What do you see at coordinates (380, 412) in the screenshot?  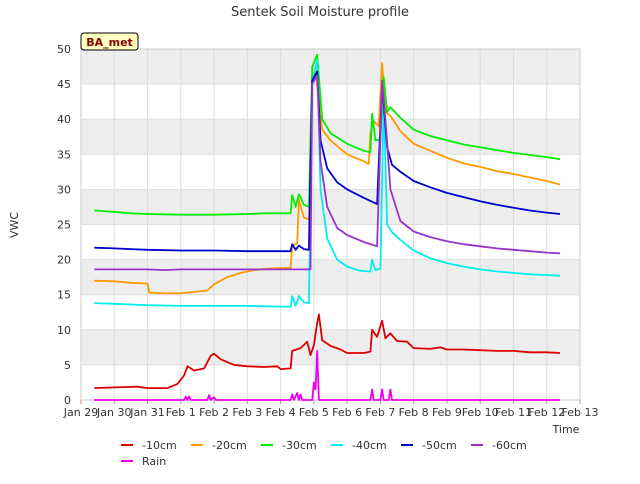 I see `x-tick-label: Feb 7` at bounding box center [380, 412].